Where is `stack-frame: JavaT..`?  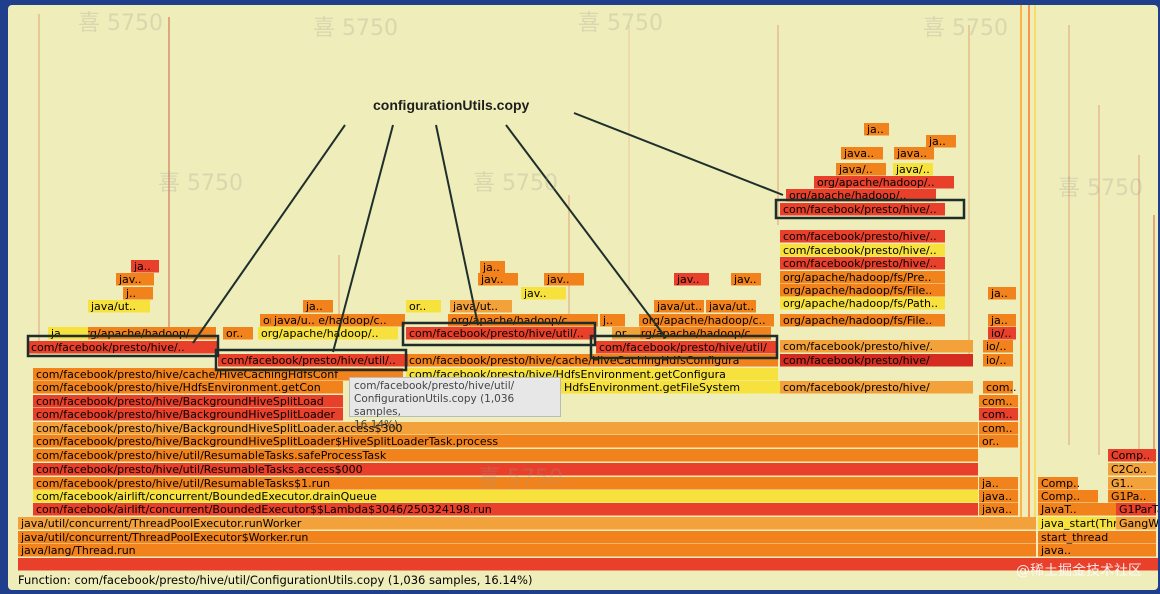 stack-frame: JavaT.. is located at coordinates (1077, 509).